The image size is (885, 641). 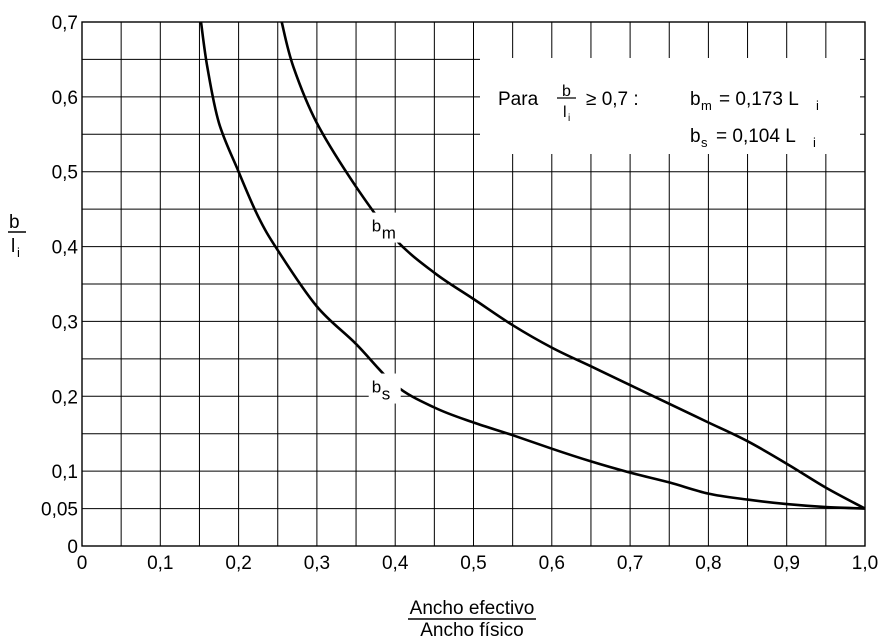 What do you see at coordinates (13, 246) in the screenshot?
I see `y-axis-label-denominator: l` at bounding box center [13, 246].